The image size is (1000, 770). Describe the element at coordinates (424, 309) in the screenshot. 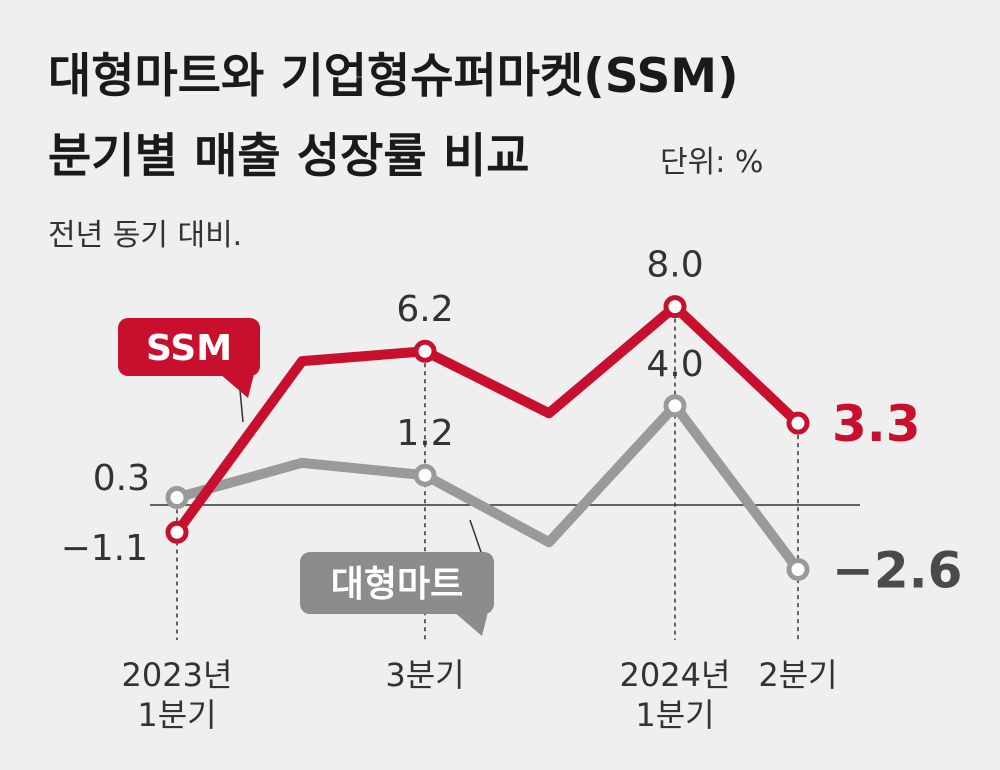

I see `value-label-ssm-2: 6.2` at that location.